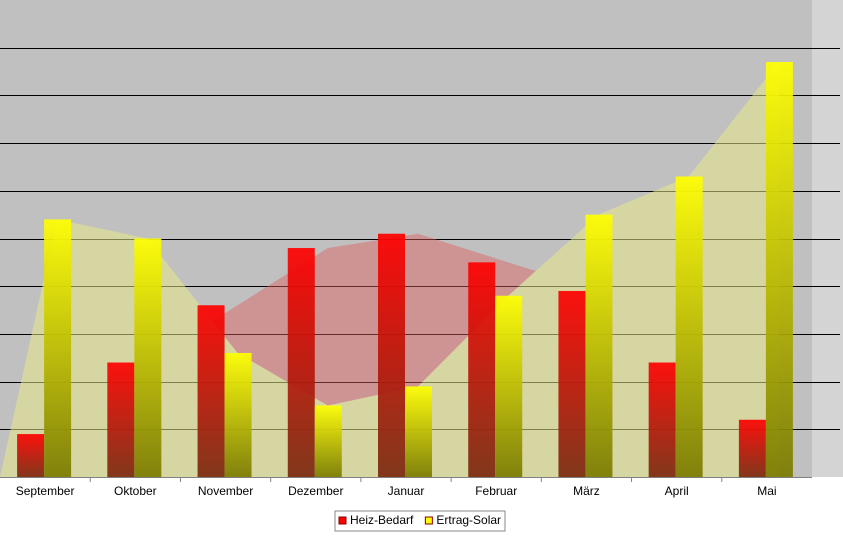 This screenshot has width=843, height=537. Describe the element at coordinates (420, 521) in the screenshot. I see `legend` at that location.